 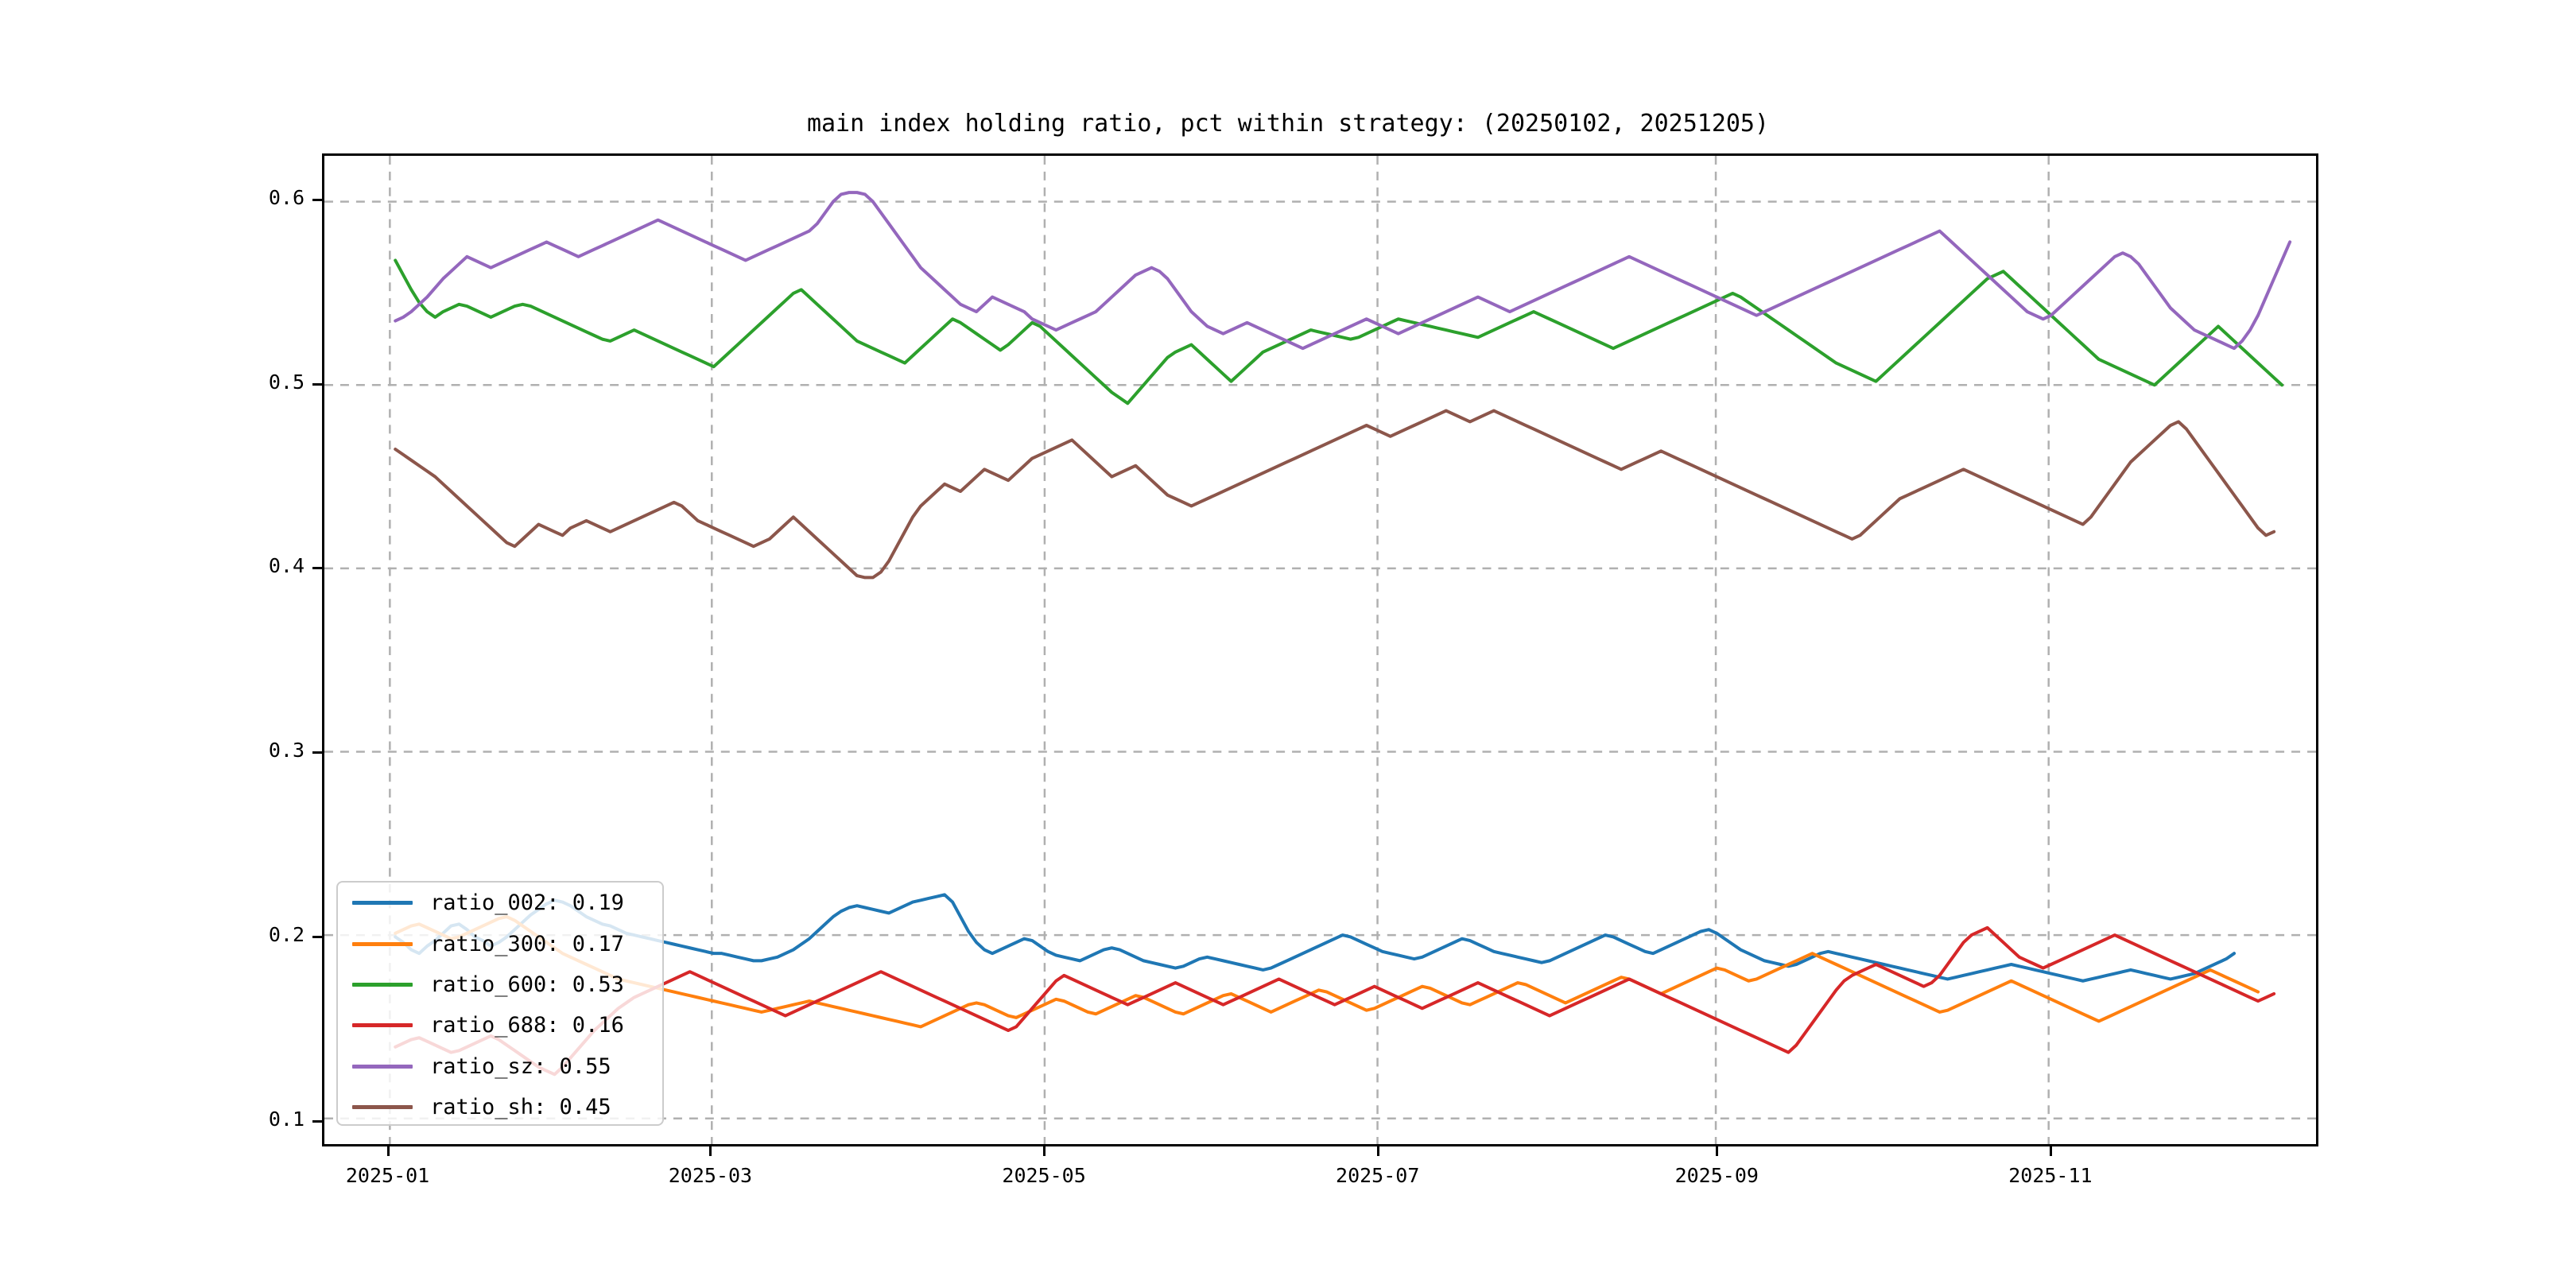 I want to click on legend-item-ratio_002: ratio_002: 0.19, so click(x=500, y=904).